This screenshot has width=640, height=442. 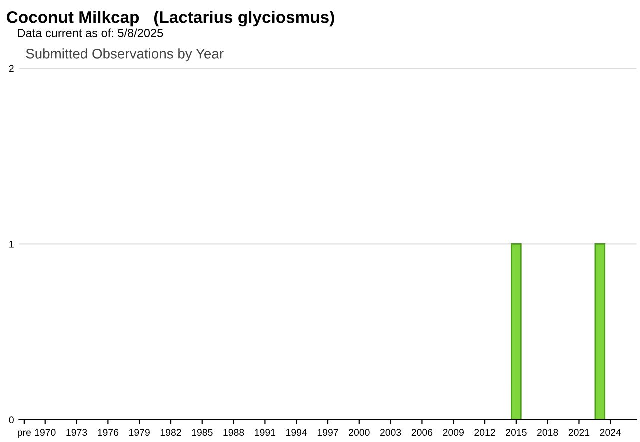 I want to click on x-tick-label: 1973, so click(x=77, y=432).